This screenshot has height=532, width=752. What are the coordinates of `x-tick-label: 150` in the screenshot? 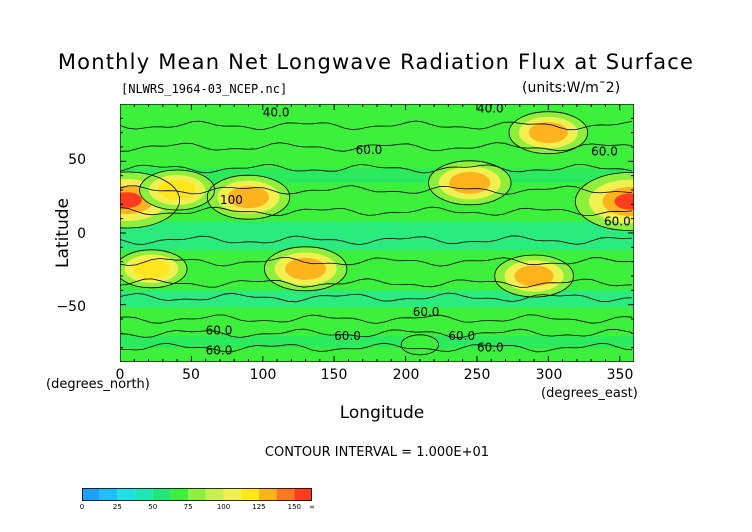 It's located at (334, 375).